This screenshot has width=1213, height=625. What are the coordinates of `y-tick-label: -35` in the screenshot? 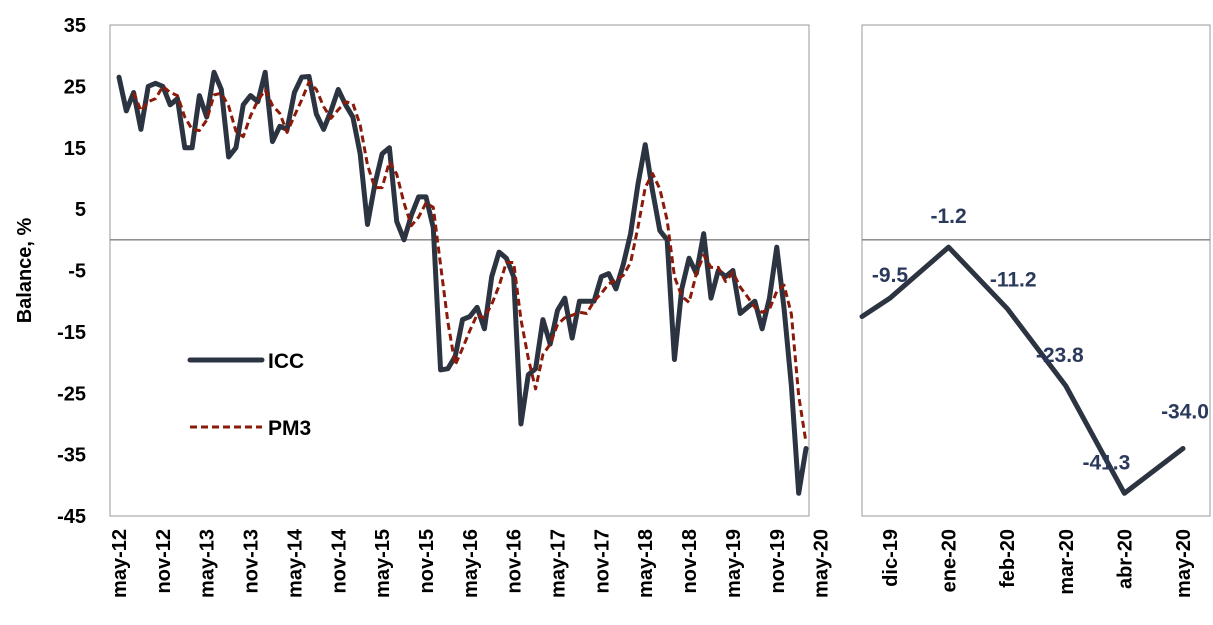 It's located at (71, 456).